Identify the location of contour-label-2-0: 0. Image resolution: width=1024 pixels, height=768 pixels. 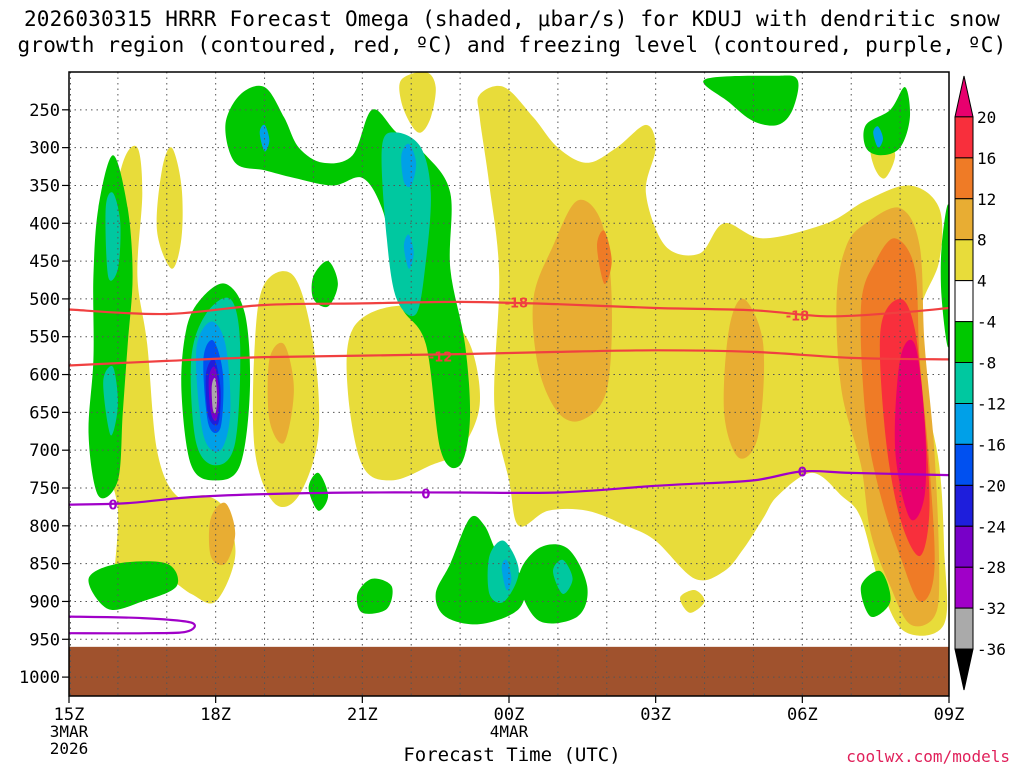
(112, 506).